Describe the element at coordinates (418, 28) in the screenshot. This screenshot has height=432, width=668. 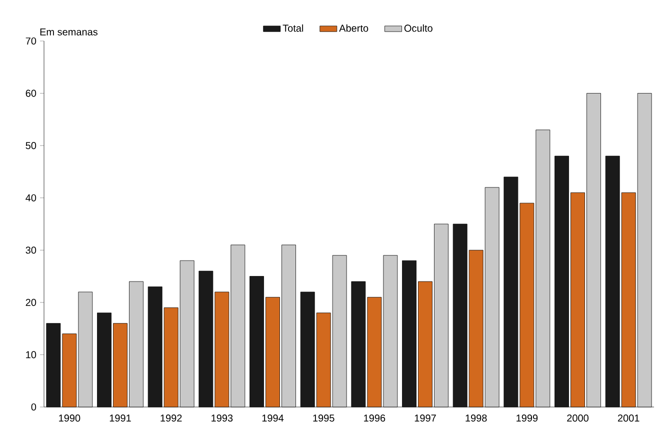
I see `legend-label: Oculto` at that location.